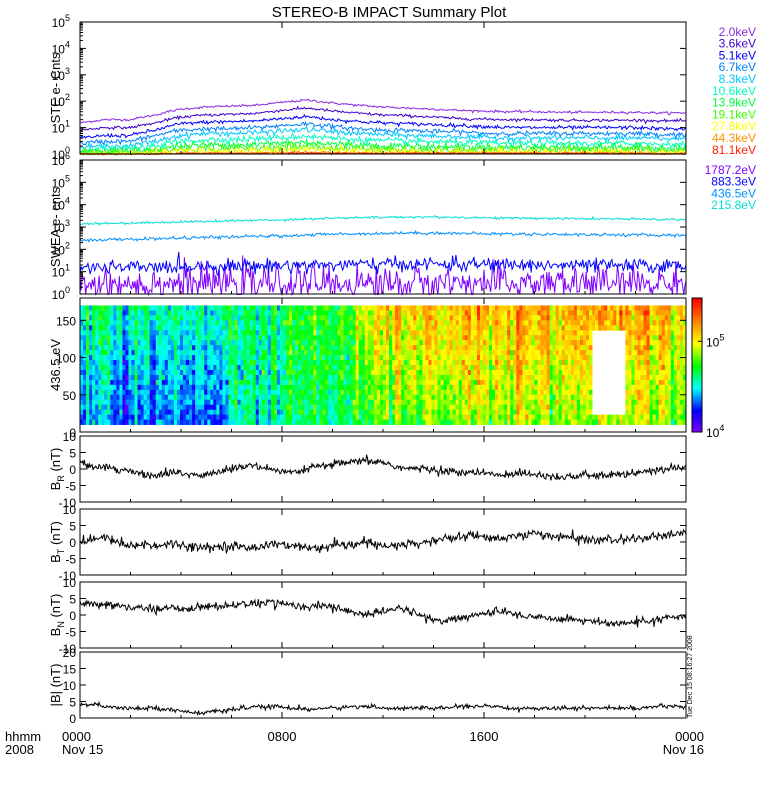 The width and height of the screenshot is (780, 785). What do you see at coordinates (345, 307) in the screenshot?
I see `pad-cell-2088` at bounding box center [345, 307].